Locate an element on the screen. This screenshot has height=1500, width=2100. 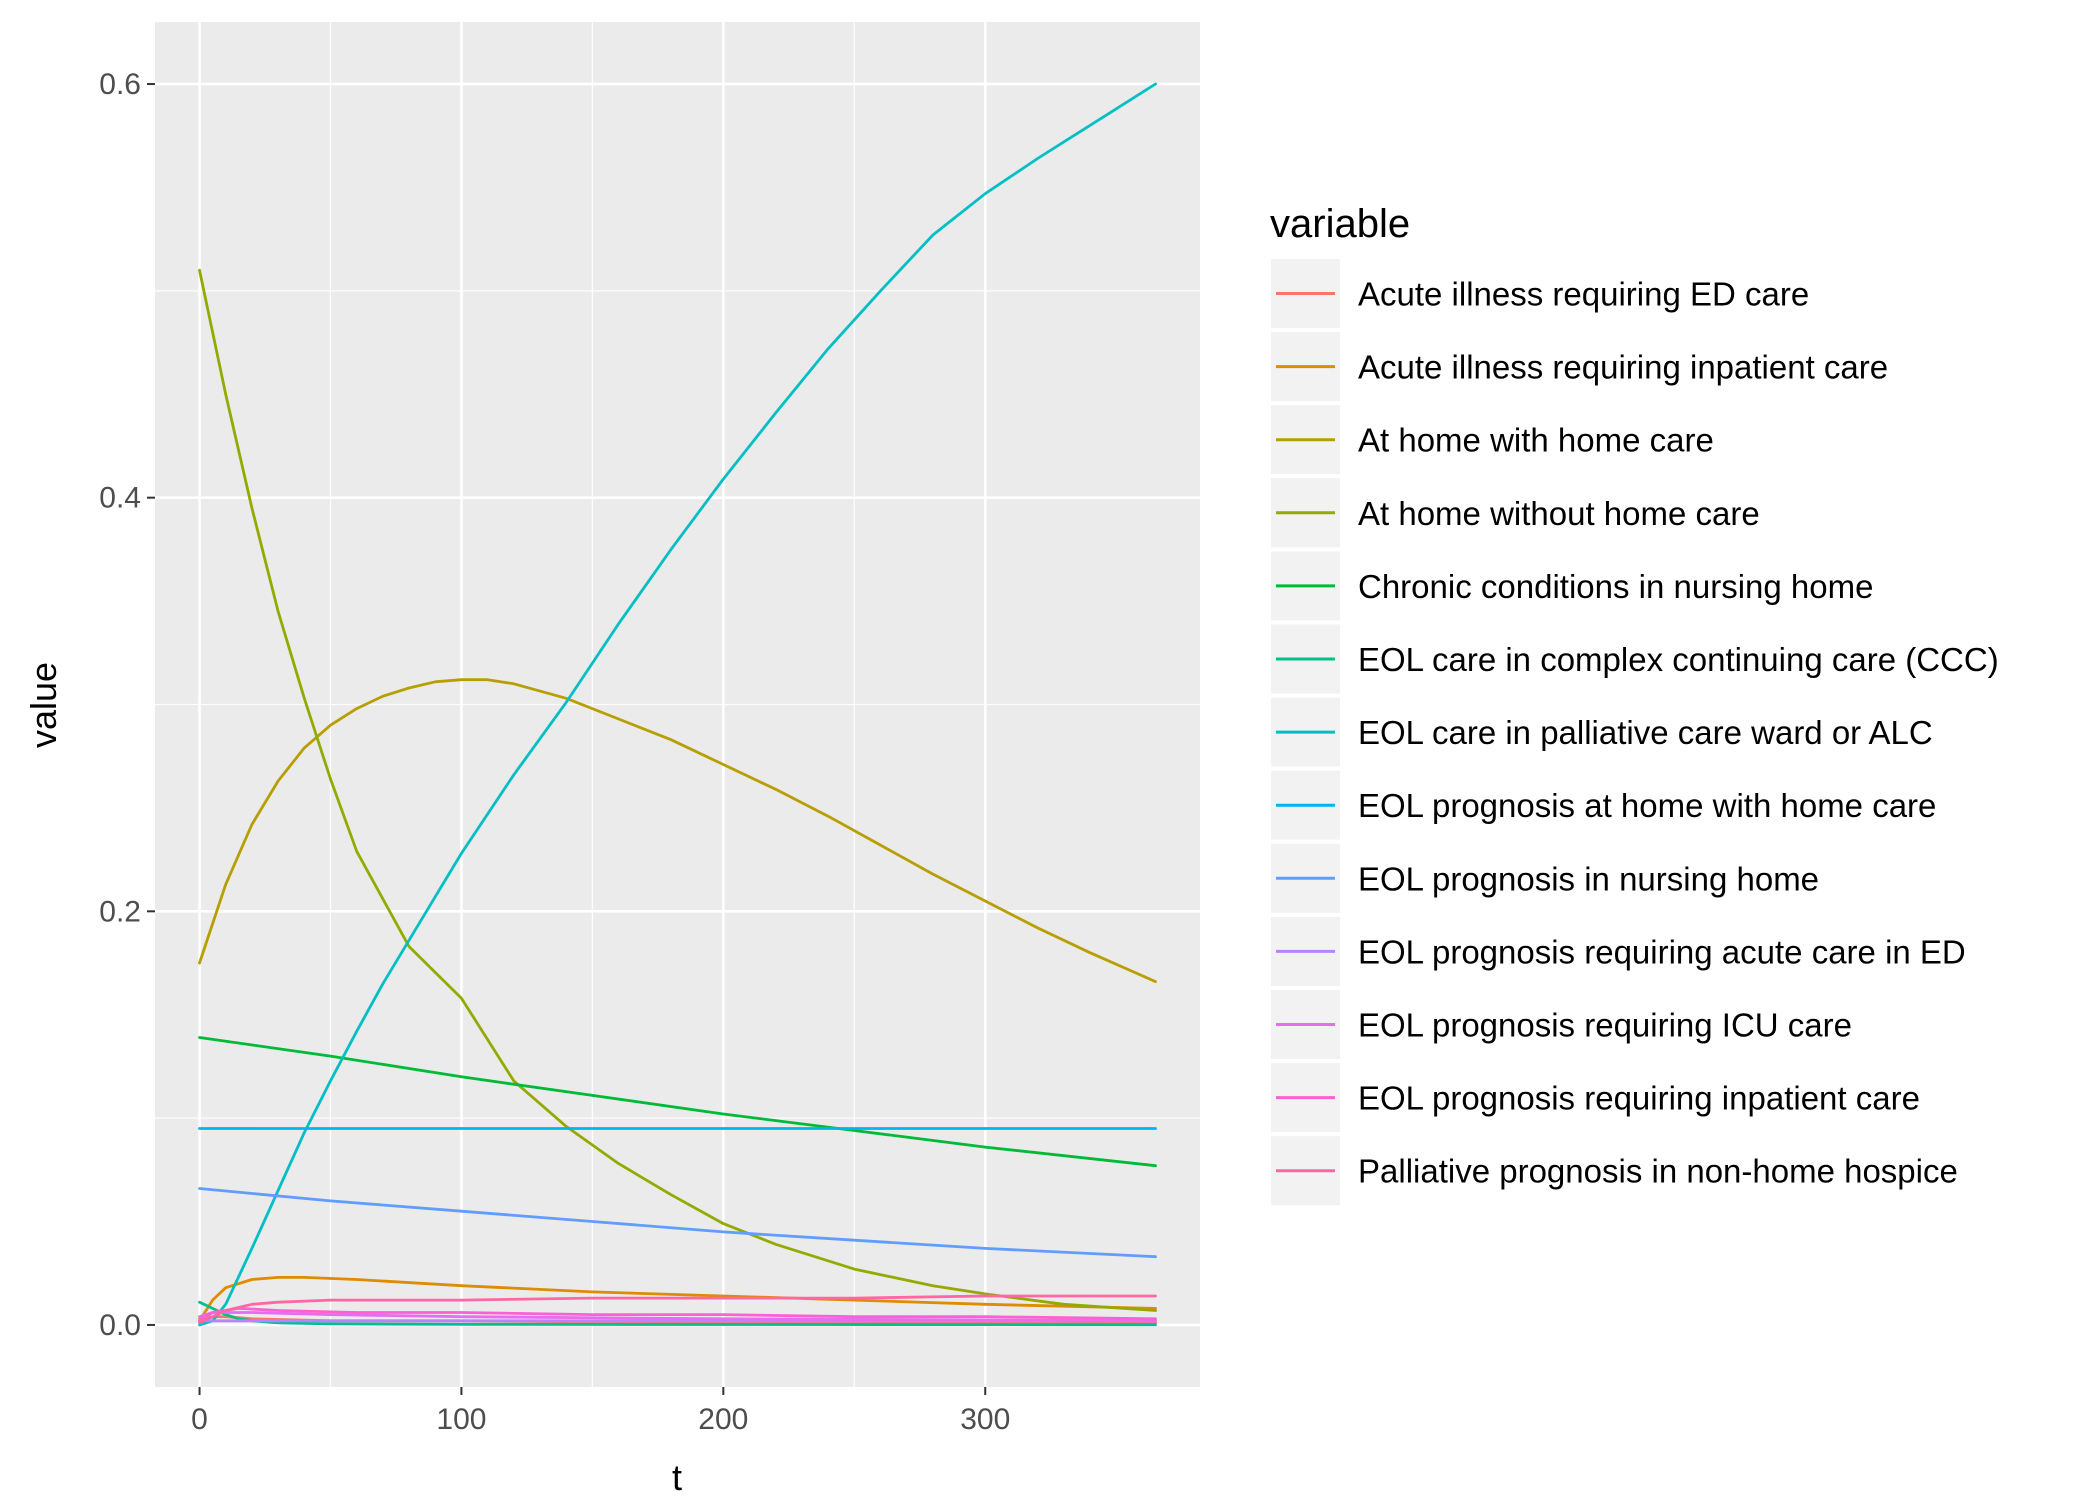
y-tick-label: 0.2 is located at coordinates (120, 911).